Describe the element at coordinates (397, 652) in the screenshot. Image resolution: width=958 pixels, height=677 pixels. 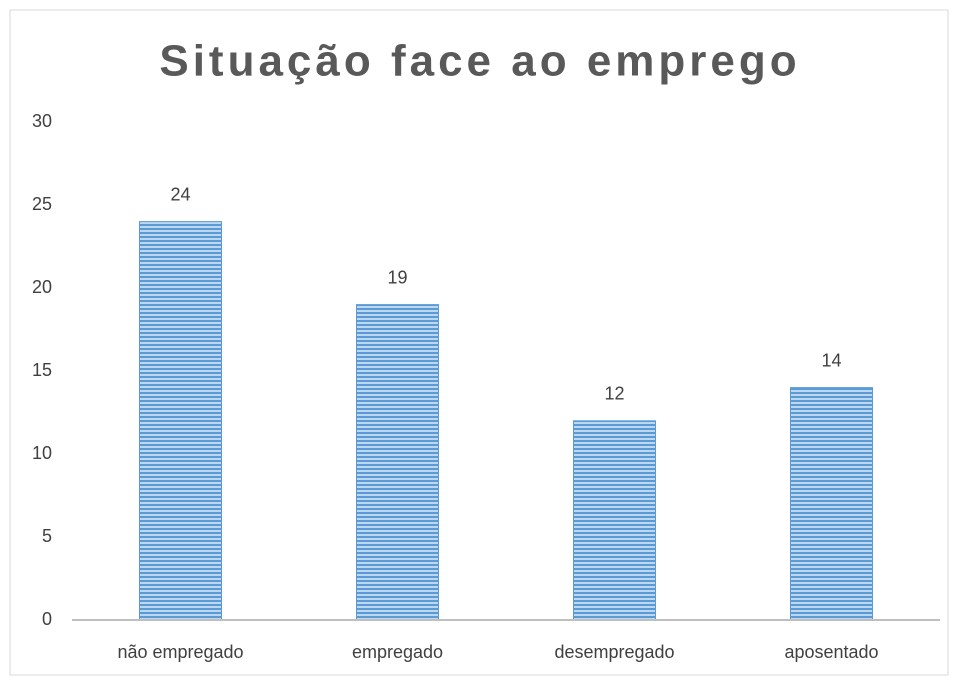
I see `x-tick-label: empregado` at that location.